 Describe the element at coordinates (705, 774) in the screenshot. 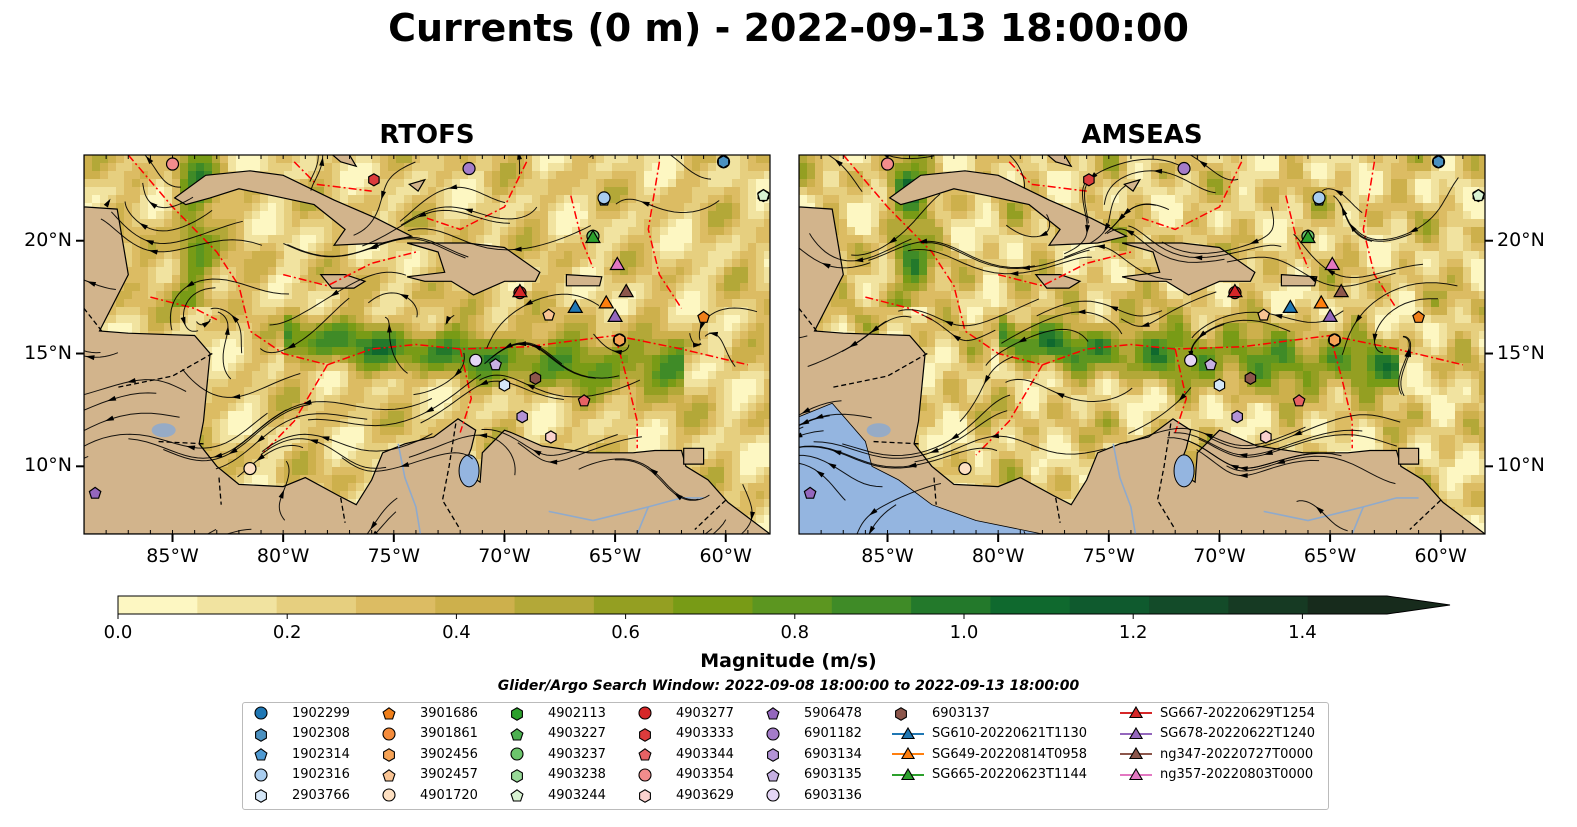

I see `legend-label: 4903354` at that location.